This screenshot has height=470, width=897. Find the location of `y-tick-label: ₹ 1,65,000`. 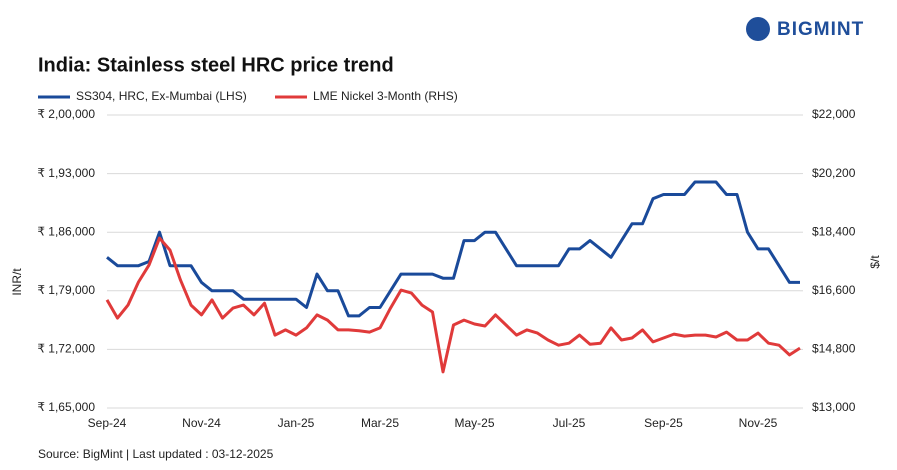

y-tick-label: ₹ 1,65,000 is located at coordinates (66, 407).